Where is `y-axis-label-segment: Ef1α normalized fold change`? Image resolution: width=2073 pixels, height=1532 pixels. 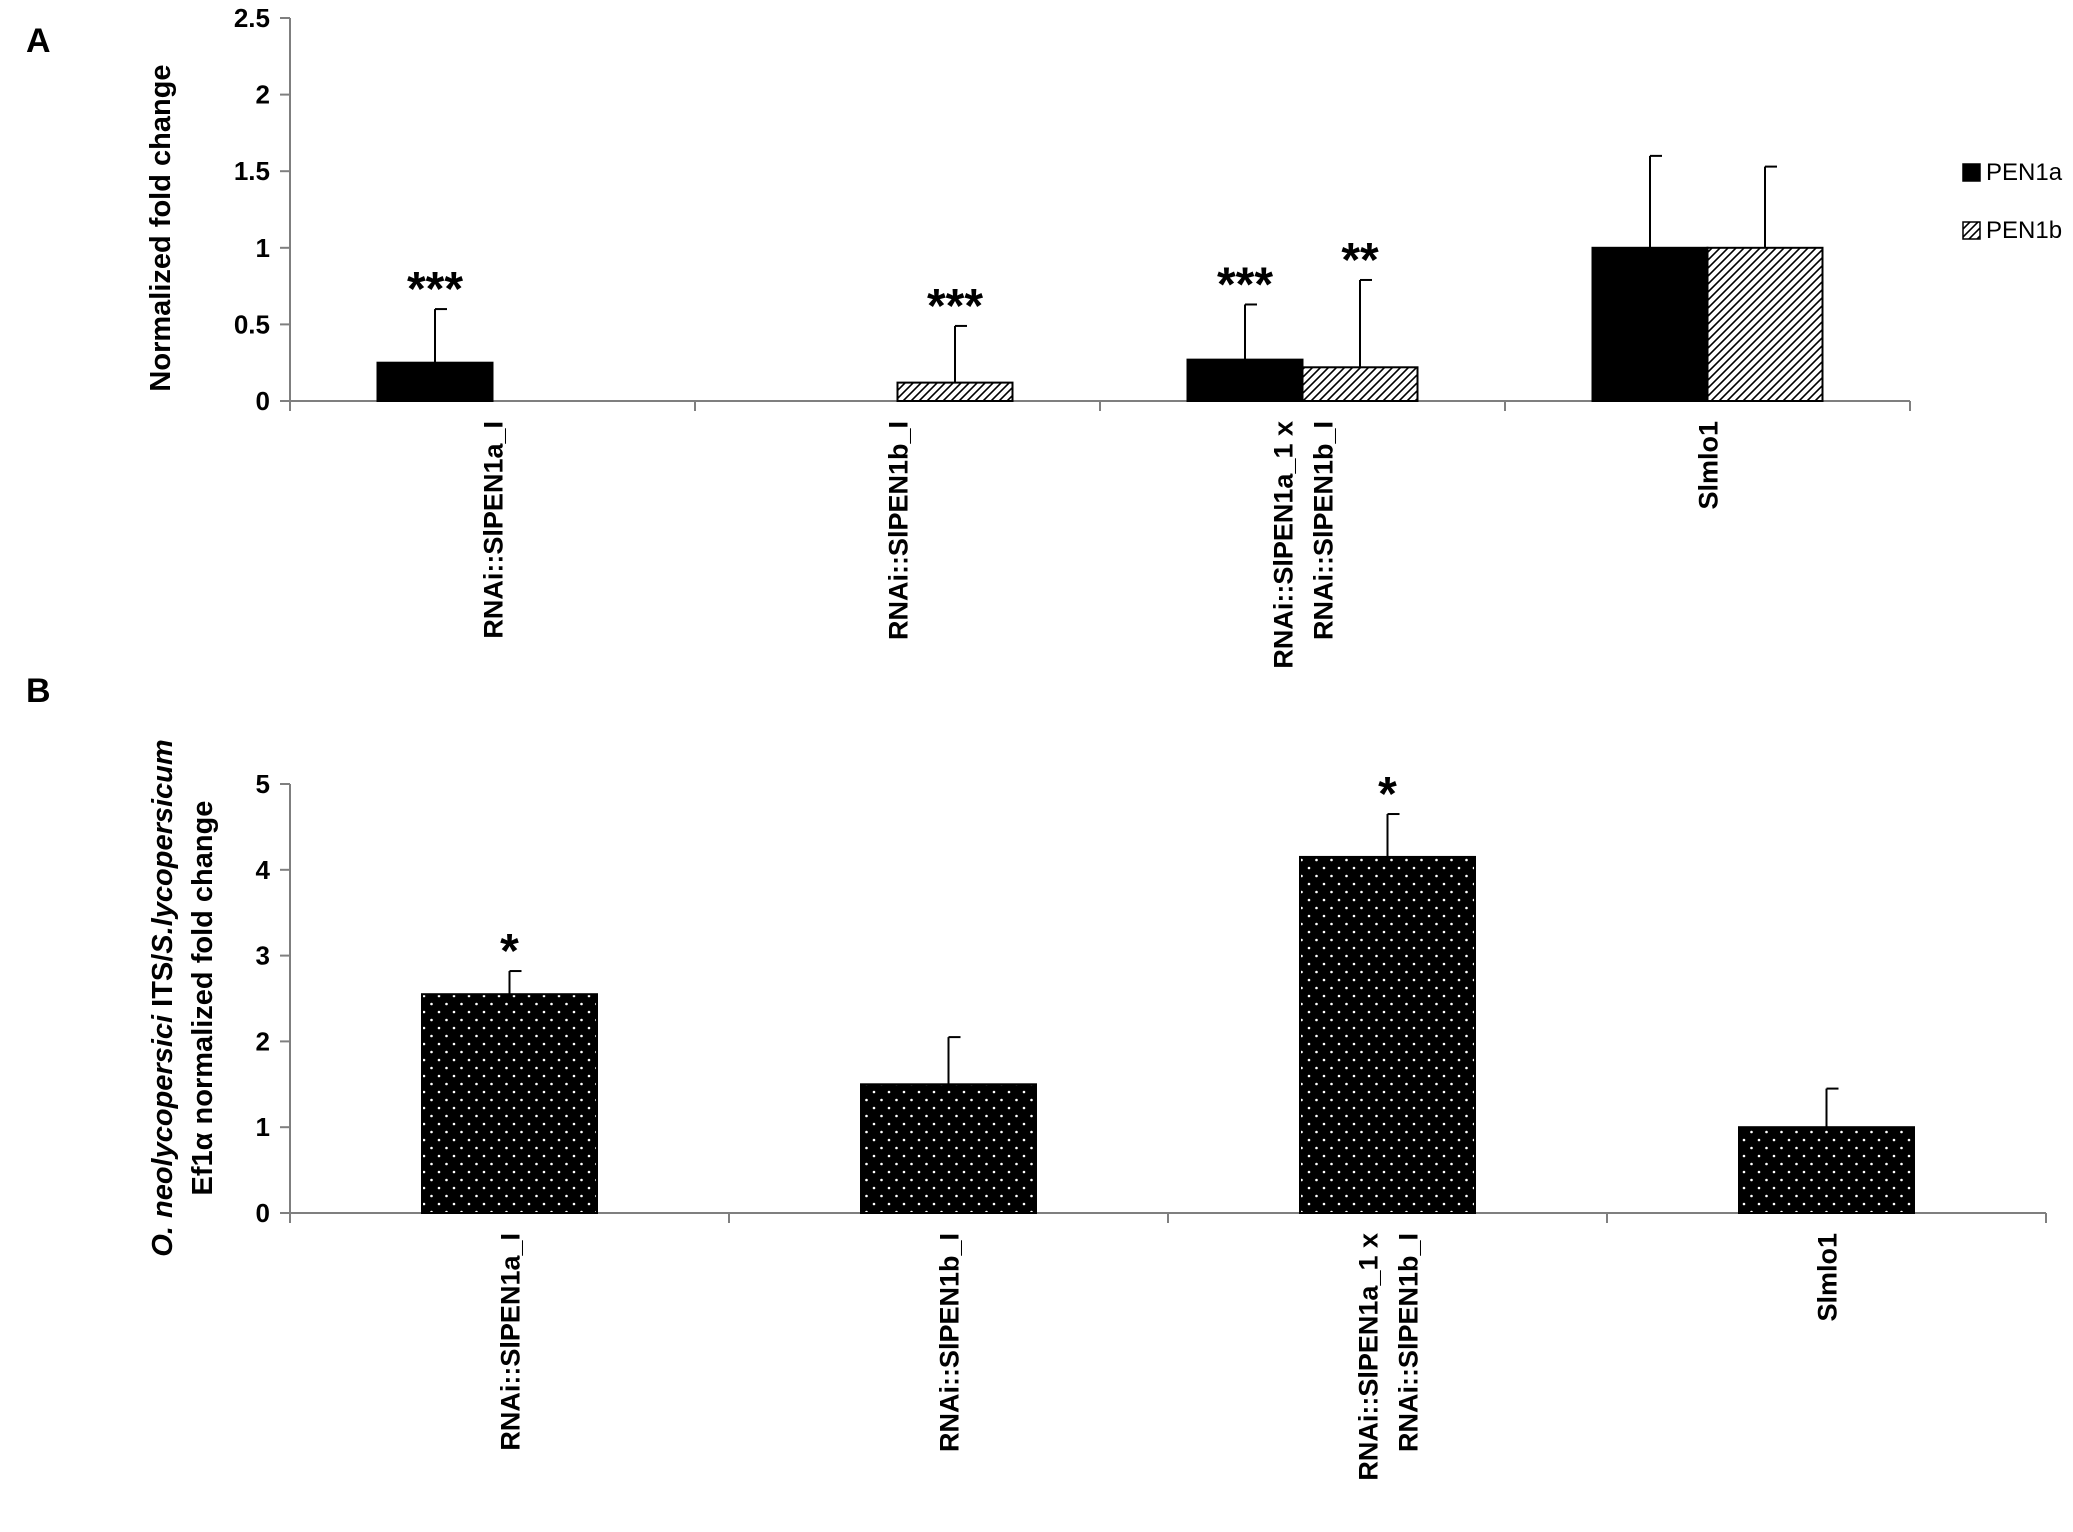 y-axis-label-segment: Ef1α normalized fold change is located at coordinates (203, 998).